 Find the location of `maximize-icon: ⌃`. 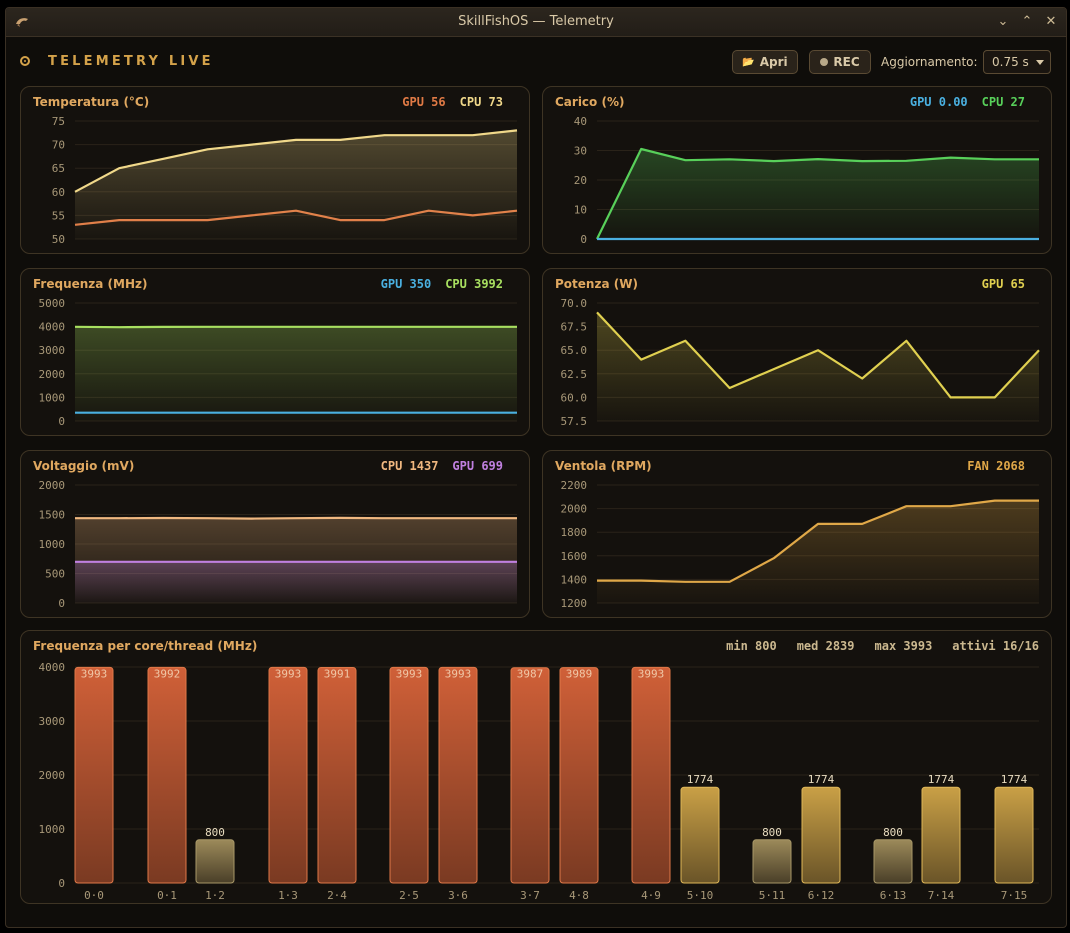

maximize-icon: ⌃ is located at coordinates (1027, 21).